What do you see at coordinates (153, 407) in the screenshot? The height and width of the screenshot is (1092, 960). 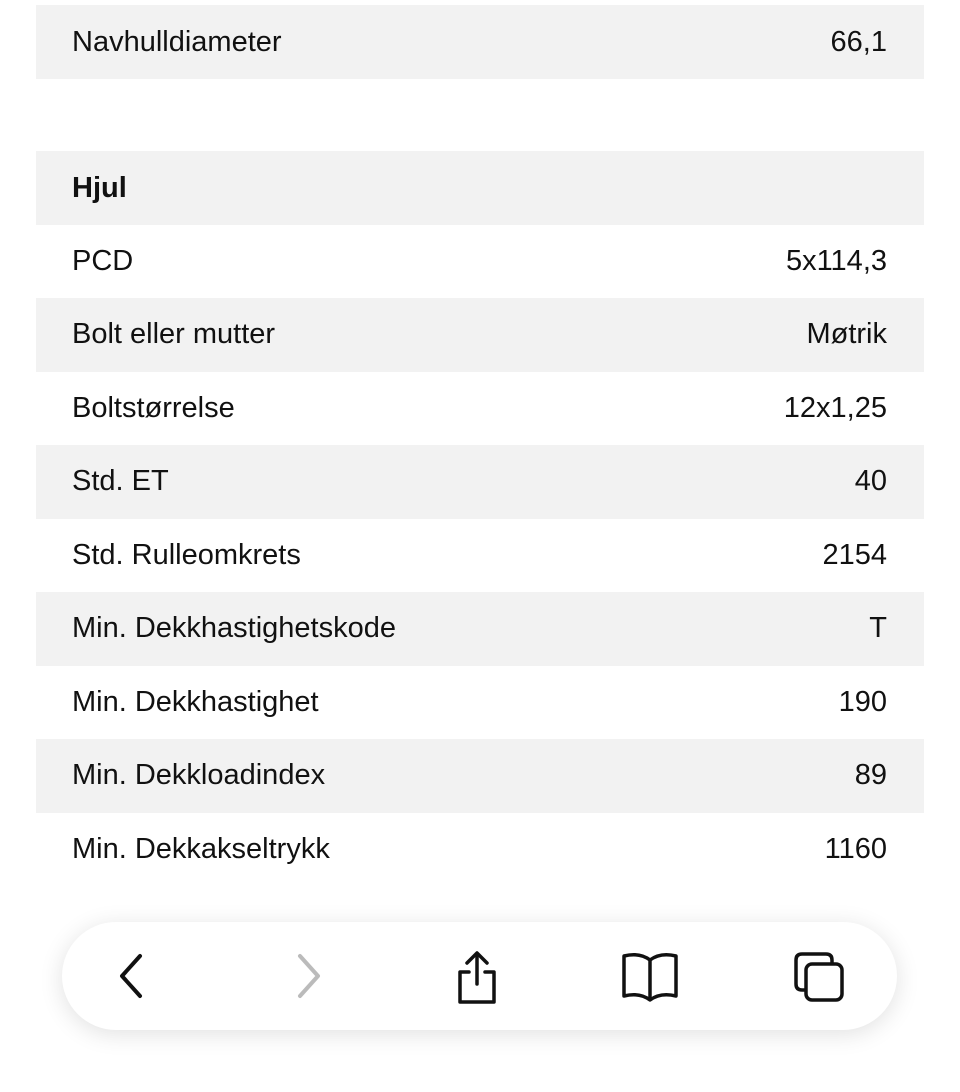 I see `row-label: Boltstørrelse` at bounding box center [153, 407].